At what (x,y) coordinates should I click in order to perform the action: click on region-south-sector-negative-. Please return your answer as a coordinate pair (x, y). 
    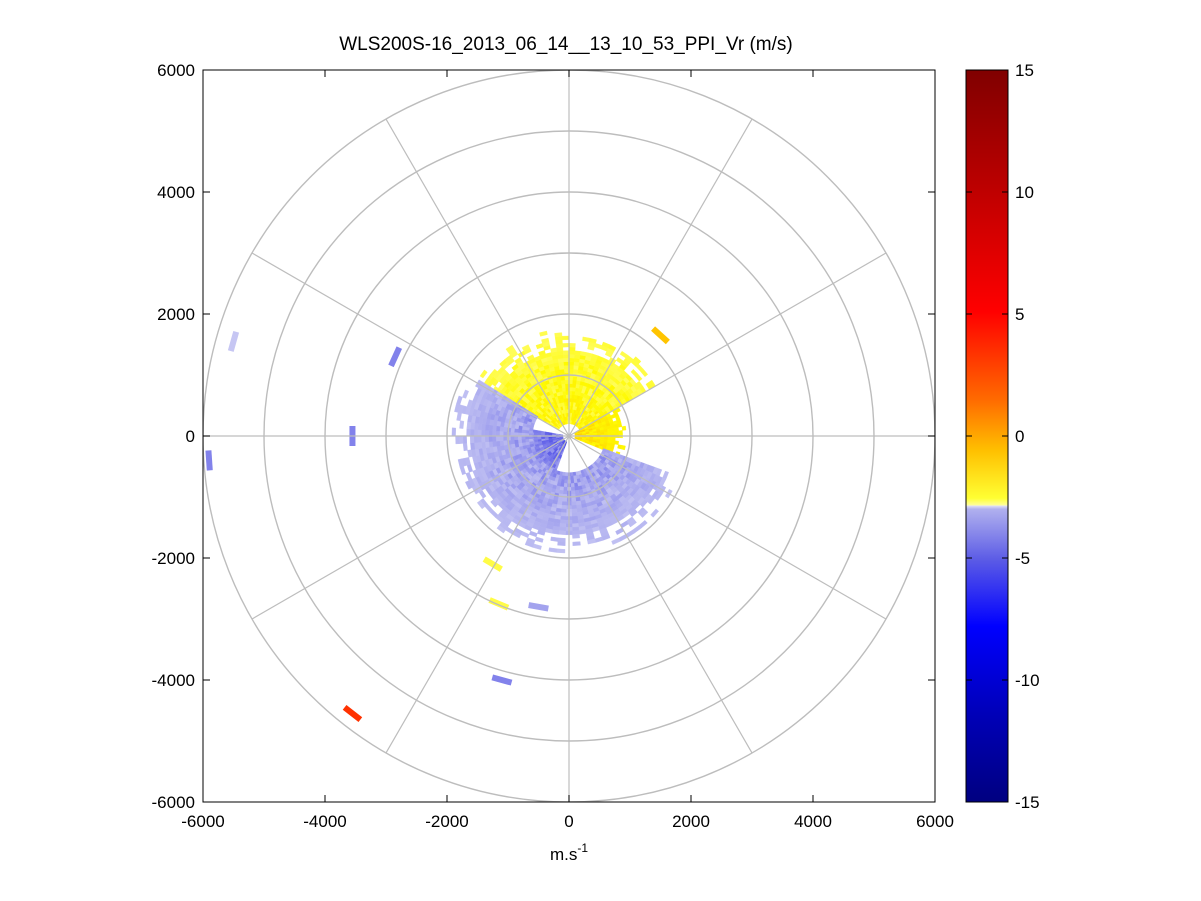
    Looking at the image, I should click on (562, 466).